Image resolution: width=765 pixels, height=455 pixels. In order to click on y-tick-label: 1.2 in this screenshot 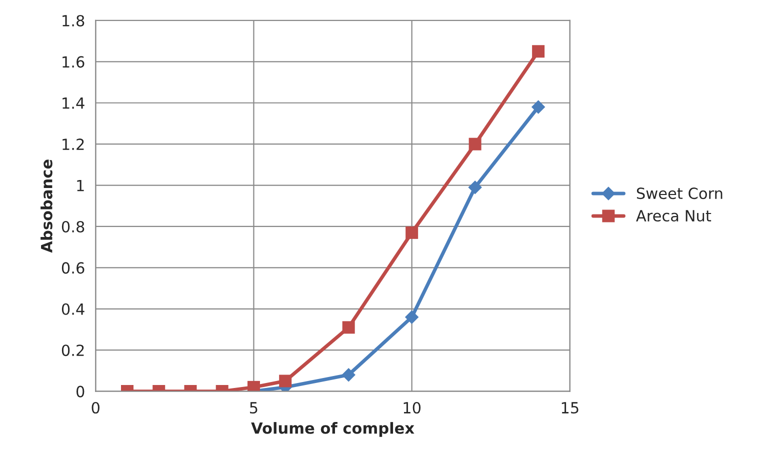, I will do `click(73, 144)`.